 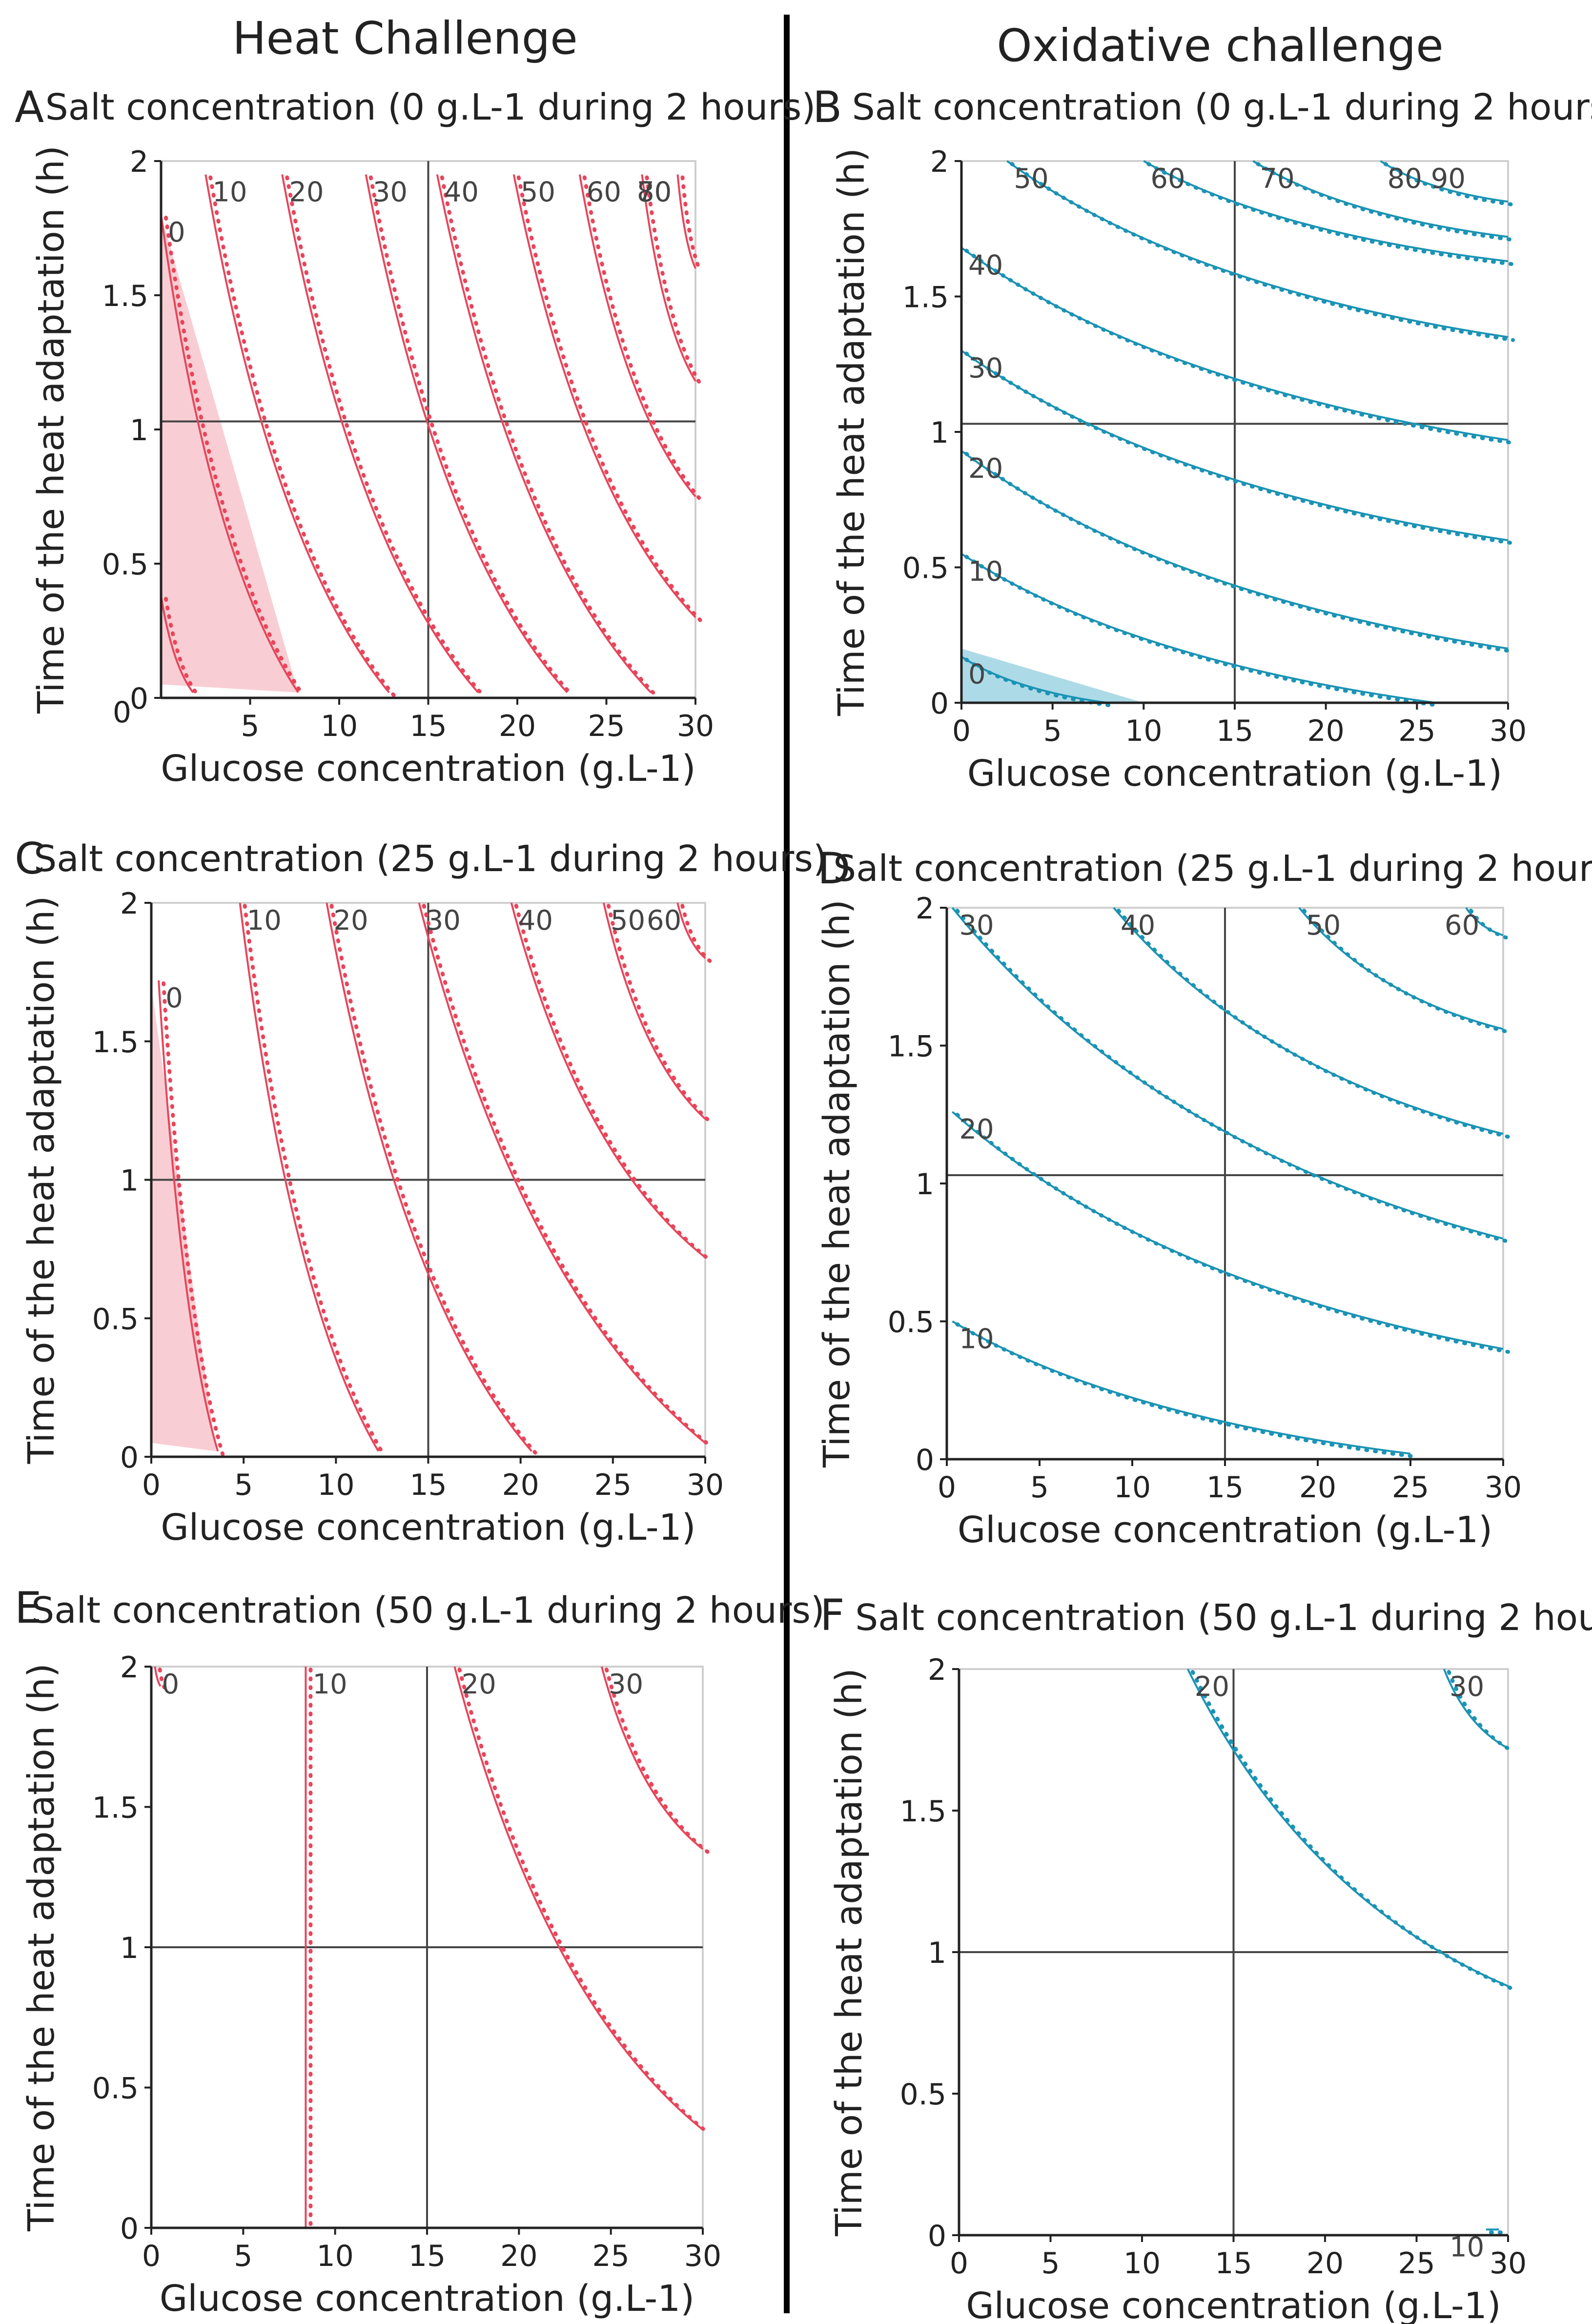 What do you see at coordinates (115, 2089) in the screenshot?
I see `y-tick-label-E-1: 0.5` at bounding box center [115, 2089].